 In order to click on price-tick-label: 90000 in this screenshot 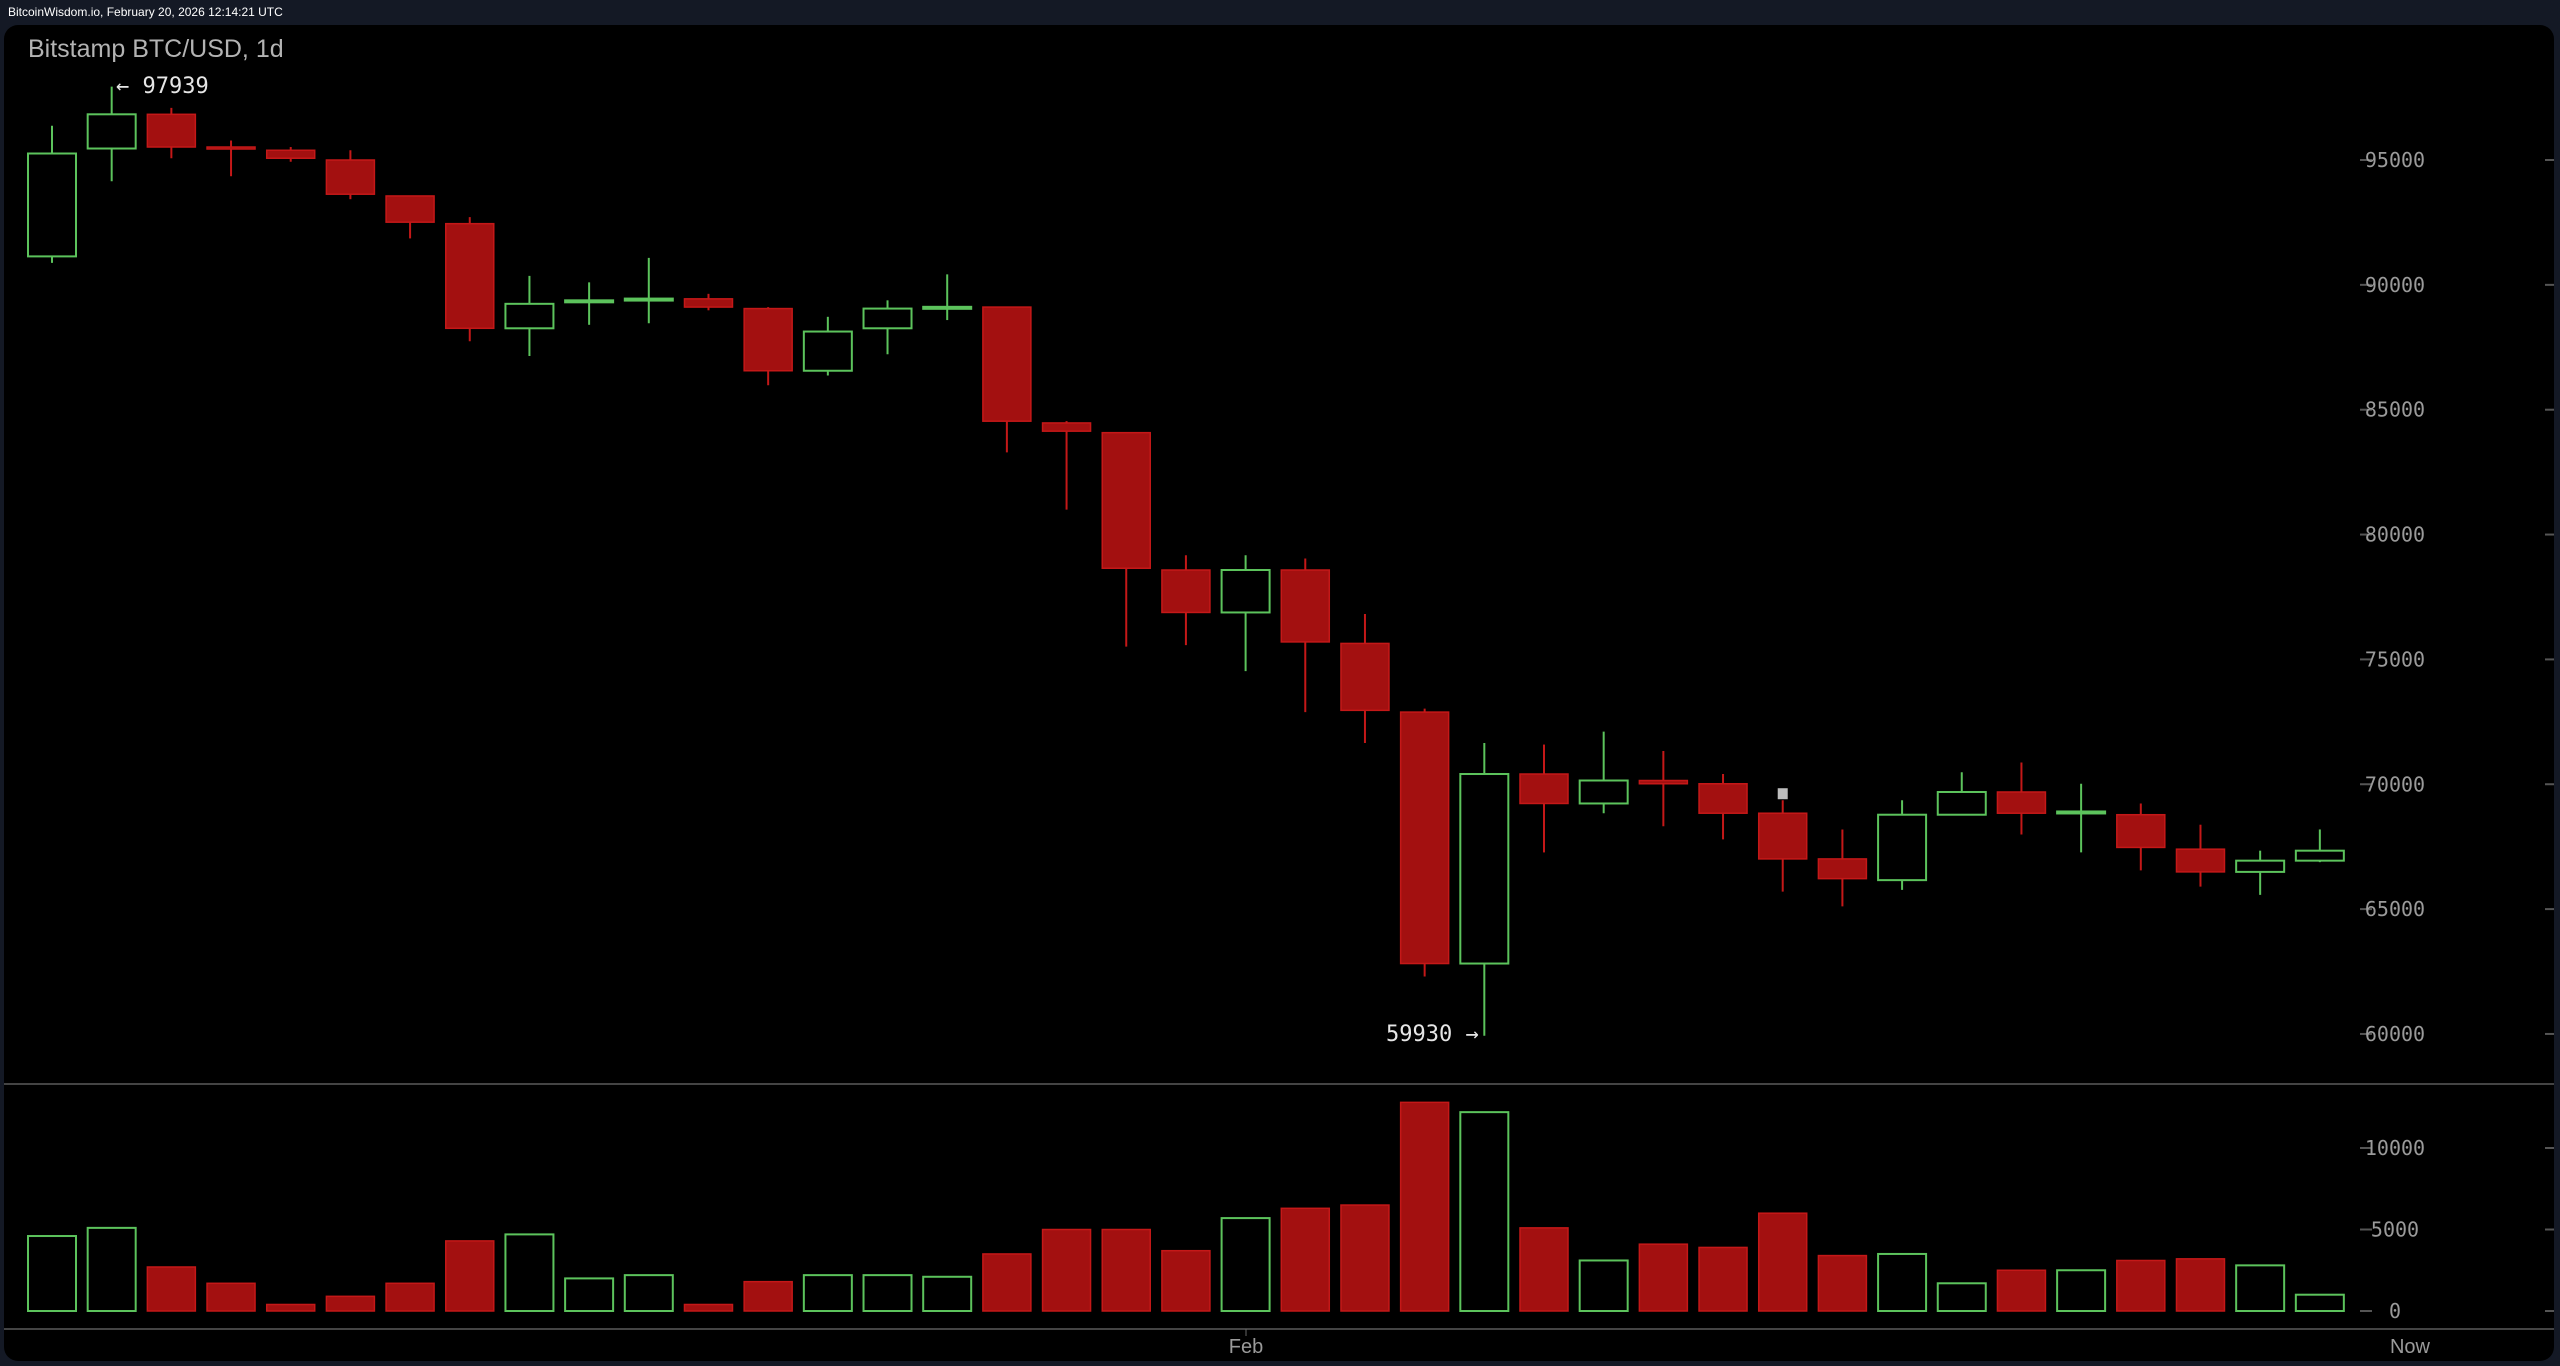, I will do `click(2395, 285)`.